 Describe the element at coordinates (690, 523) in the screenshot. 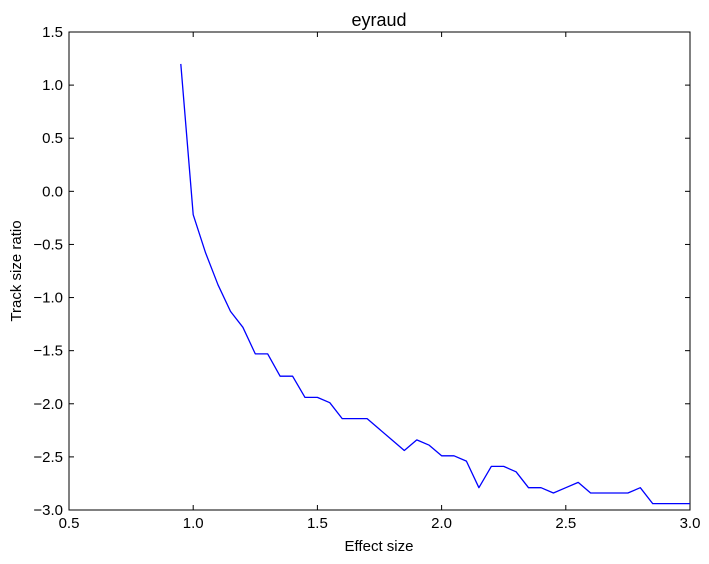

I see `x-tick-label: 3.0` at that location.